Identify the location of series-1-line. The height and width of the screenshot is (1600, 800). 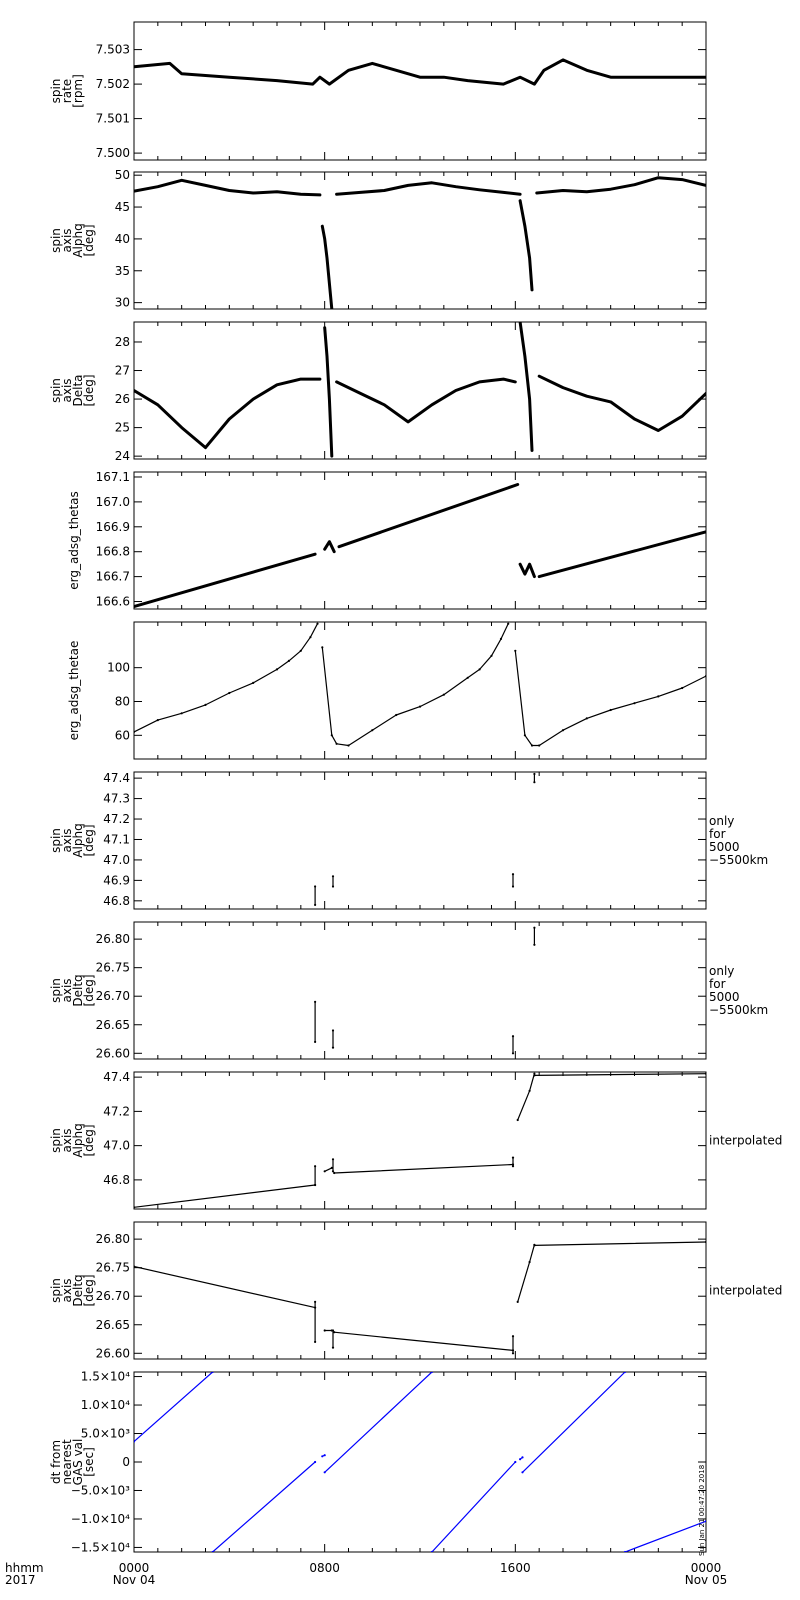
(174, 1407).